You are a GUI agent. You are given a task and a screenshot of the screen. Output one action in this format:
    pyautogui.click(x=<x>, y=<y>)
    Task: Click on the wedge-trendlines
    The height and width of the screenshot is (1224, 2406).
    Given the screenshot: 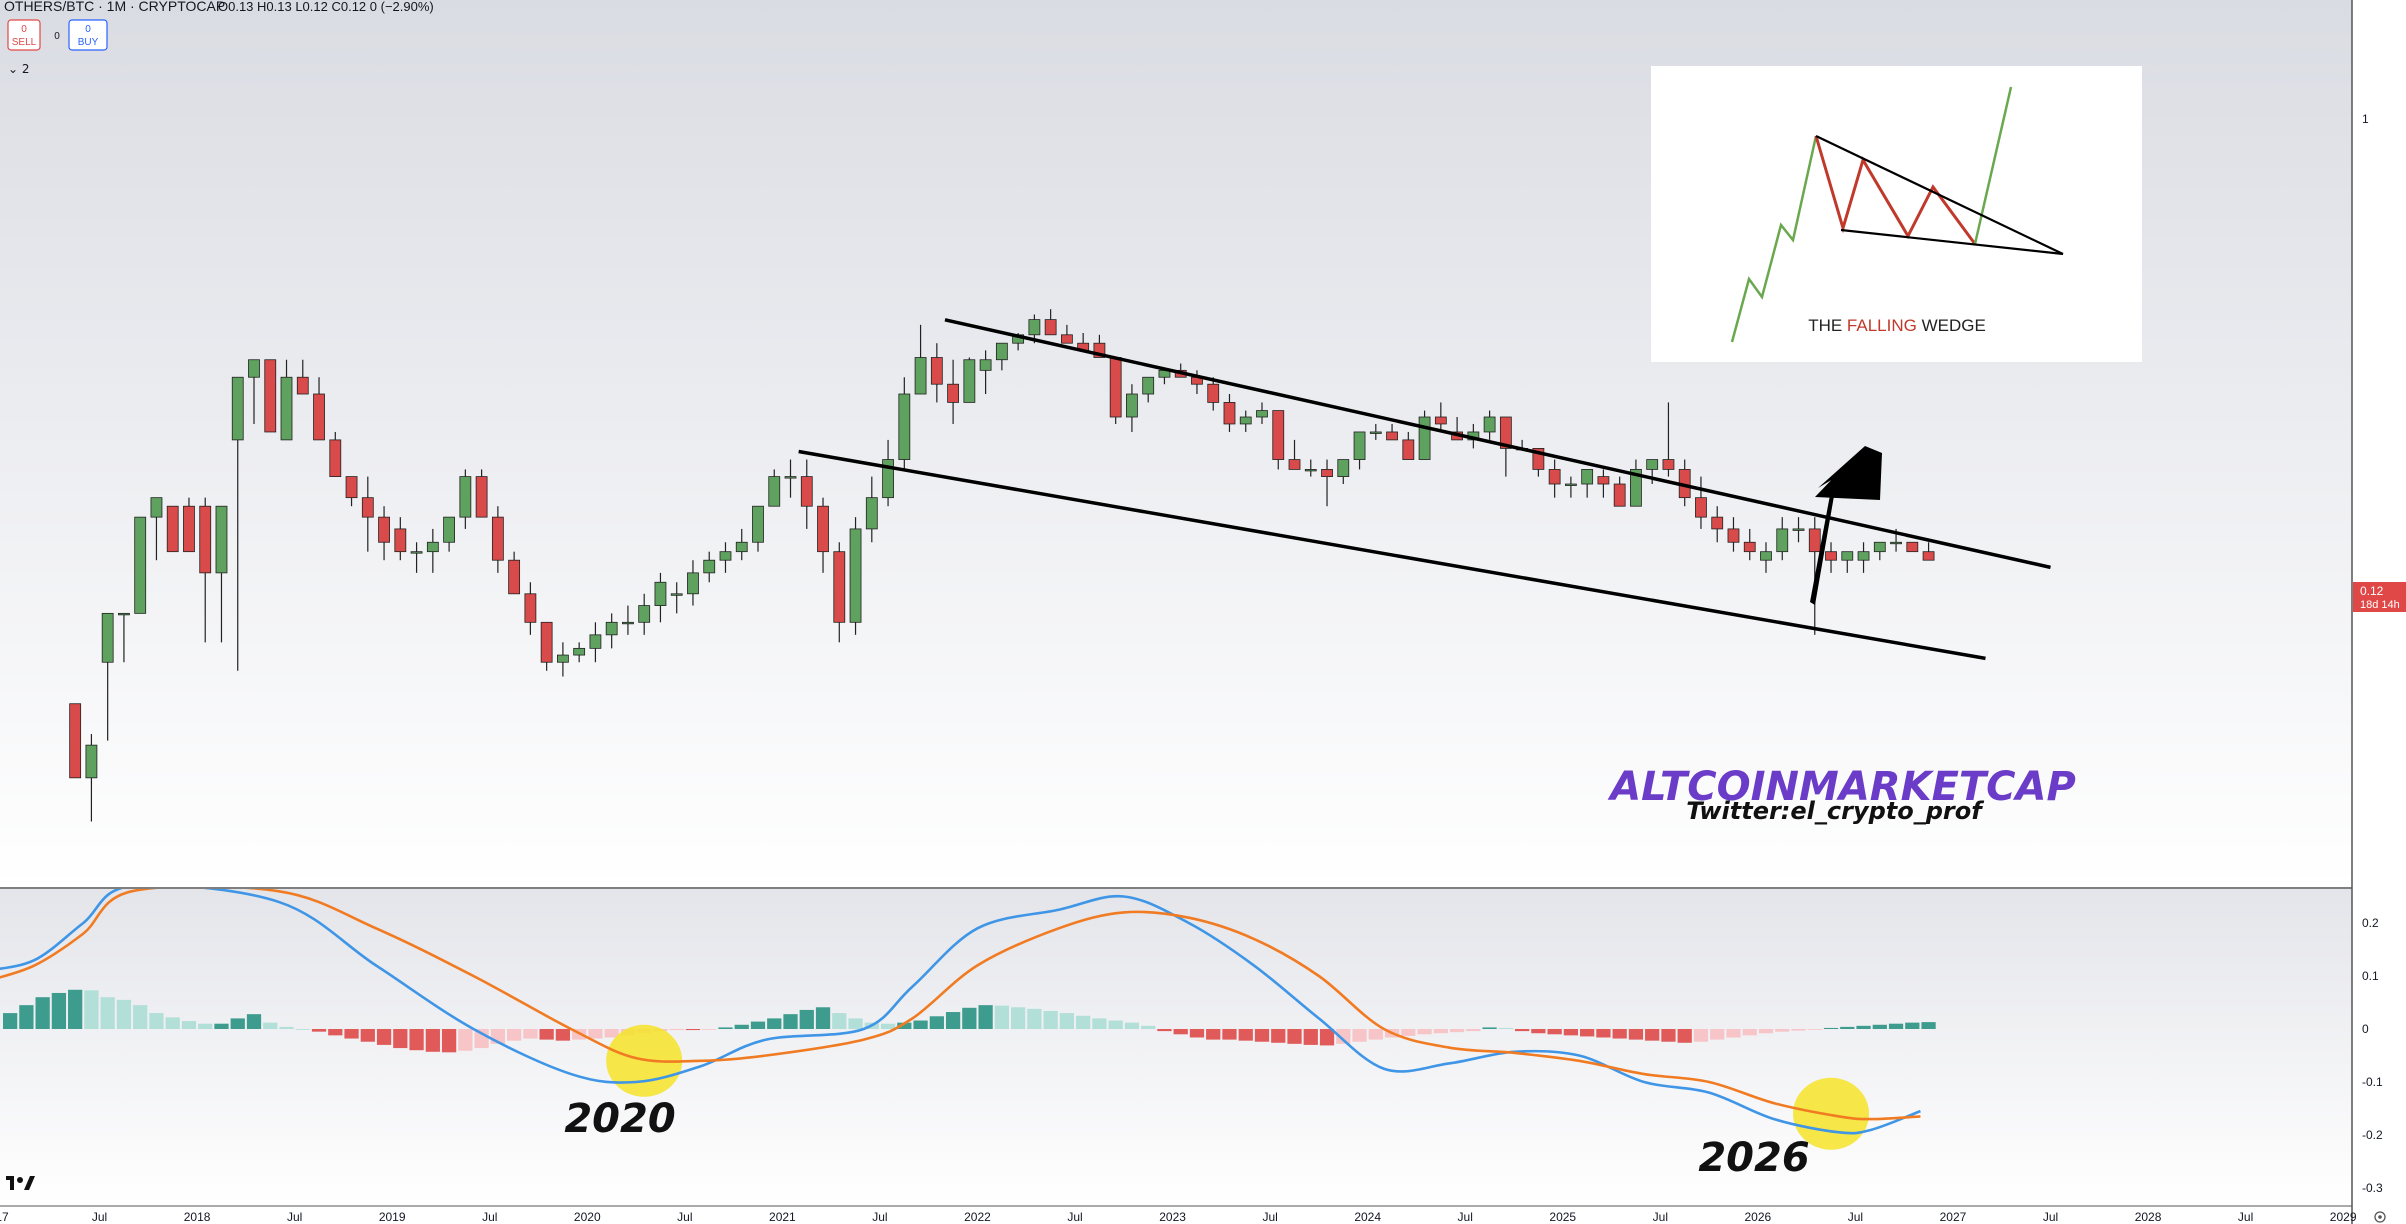 What is the action you would take?
    pyautogui.click(x=1424, y=489)
    